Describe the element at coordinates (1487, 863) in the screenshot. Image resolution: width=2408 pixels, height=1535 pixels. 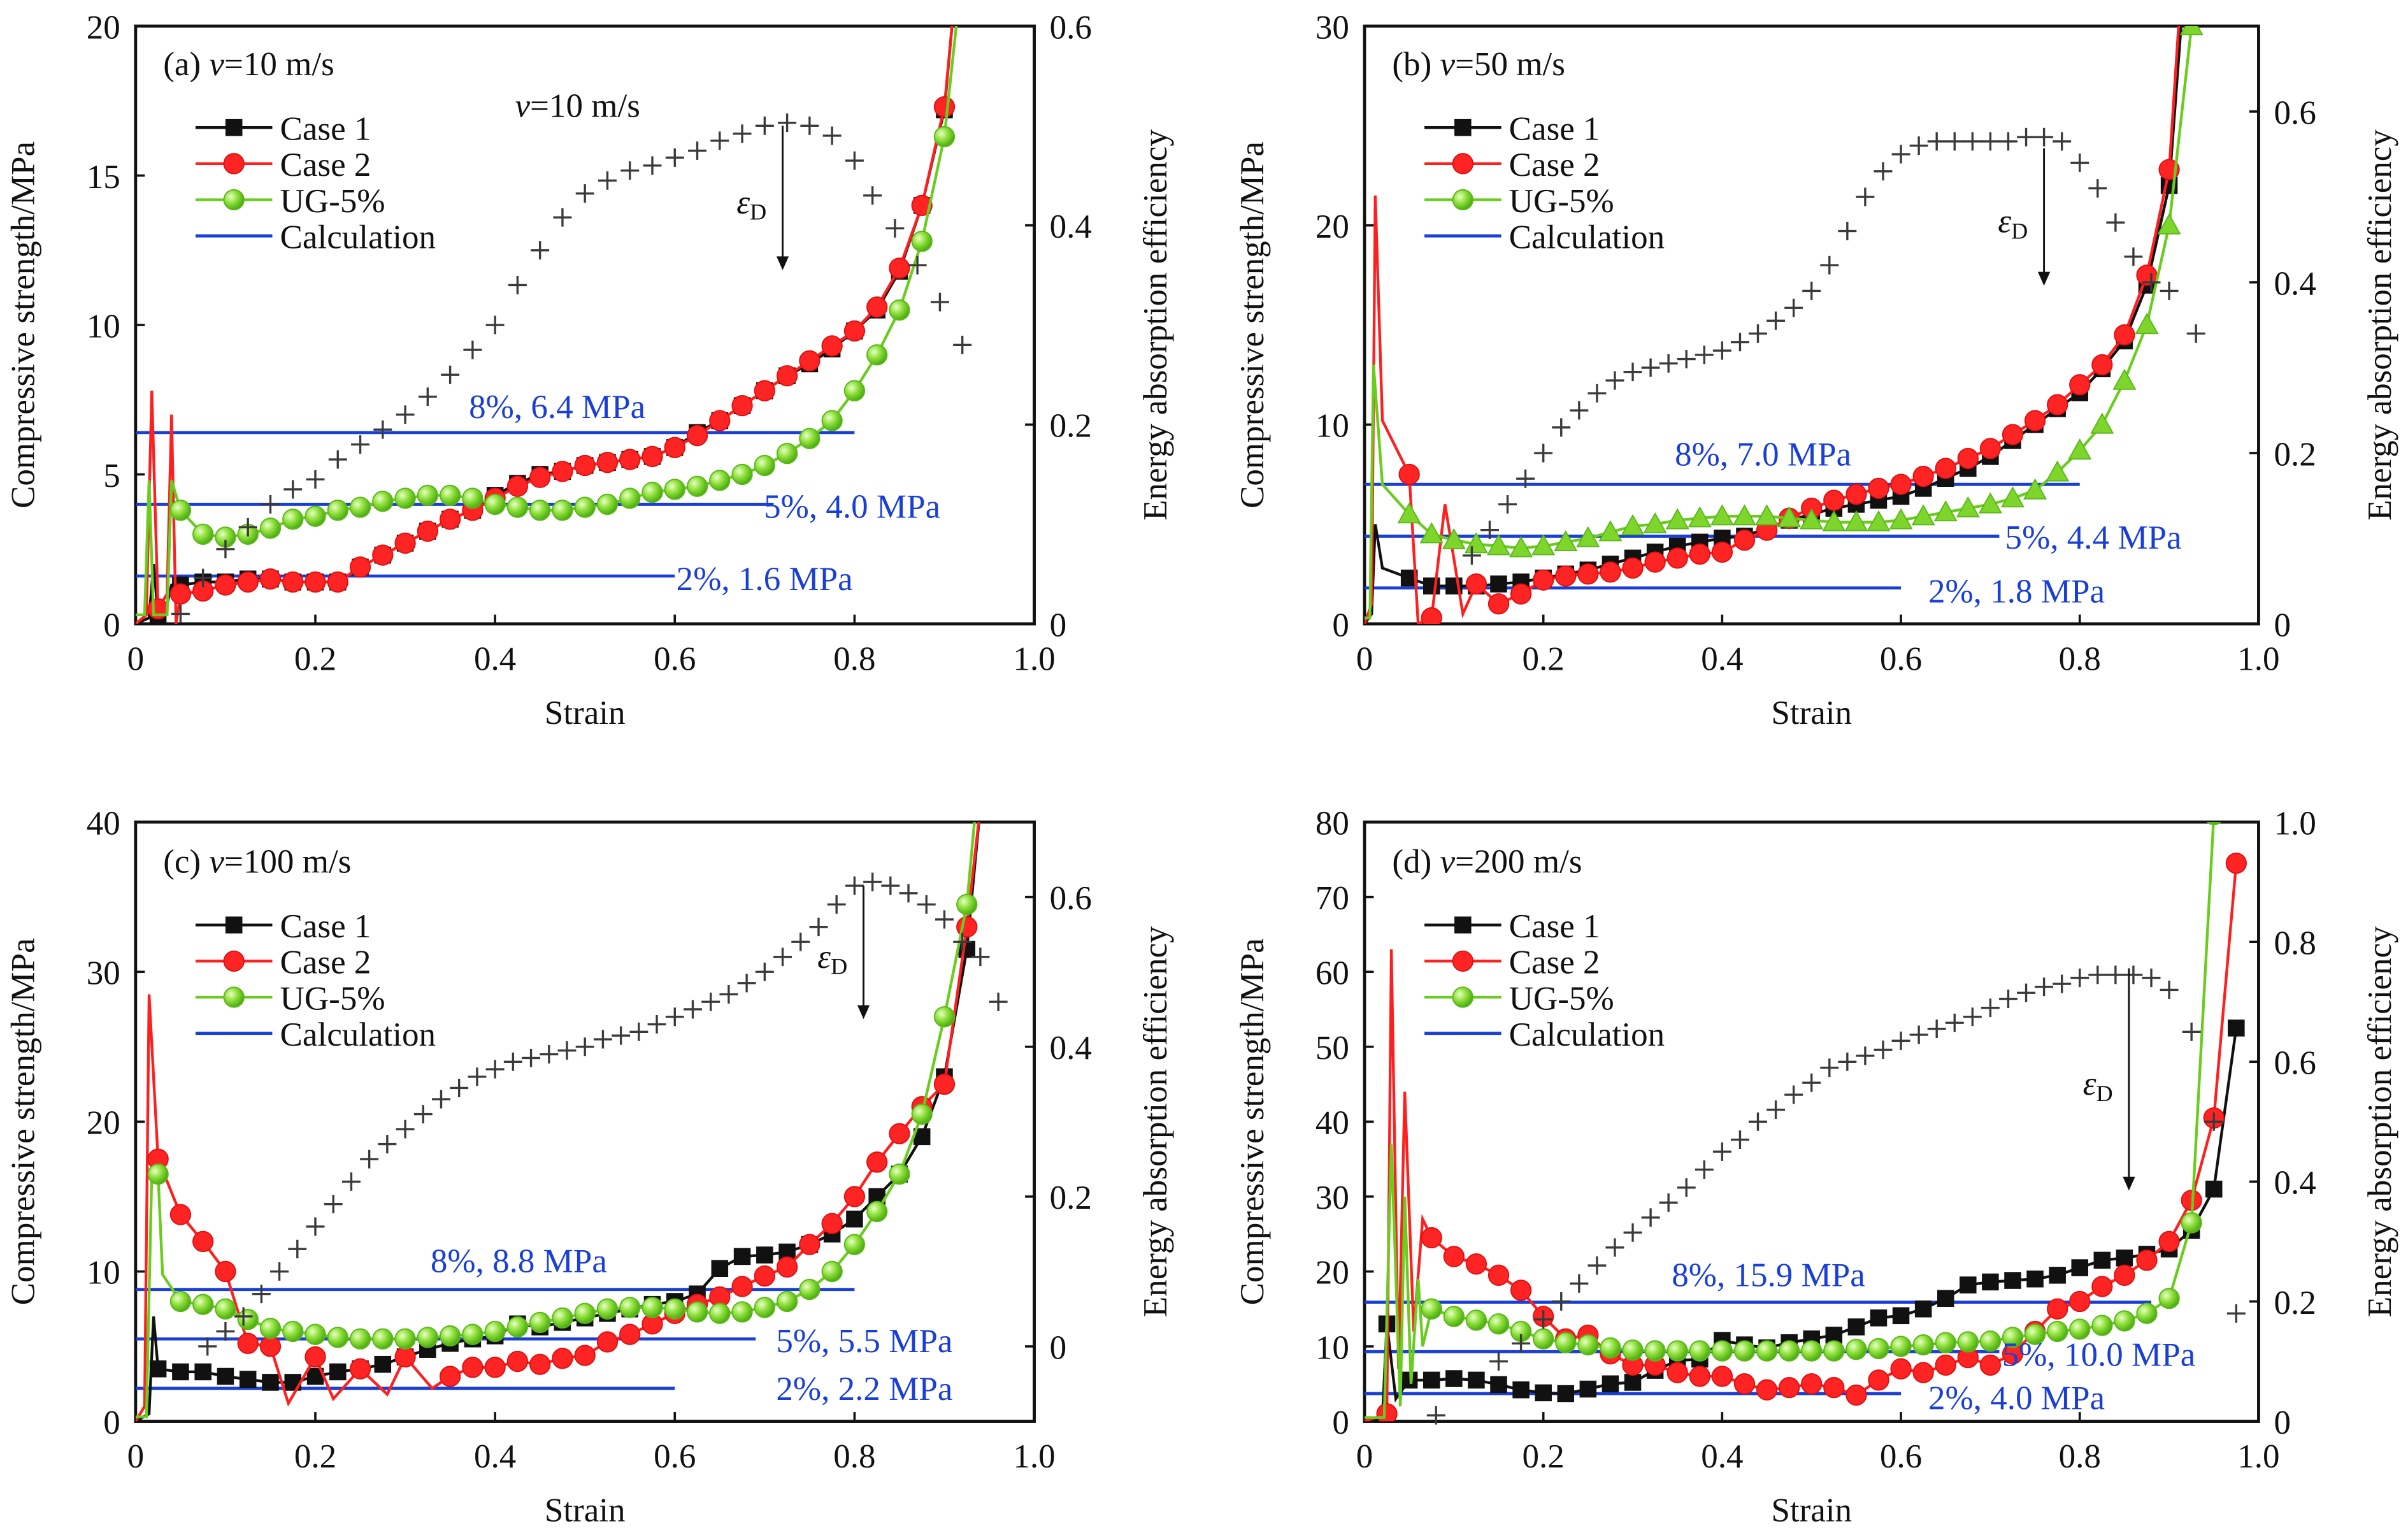
I see `panel-title: (d) v=200 m/s` at that location.